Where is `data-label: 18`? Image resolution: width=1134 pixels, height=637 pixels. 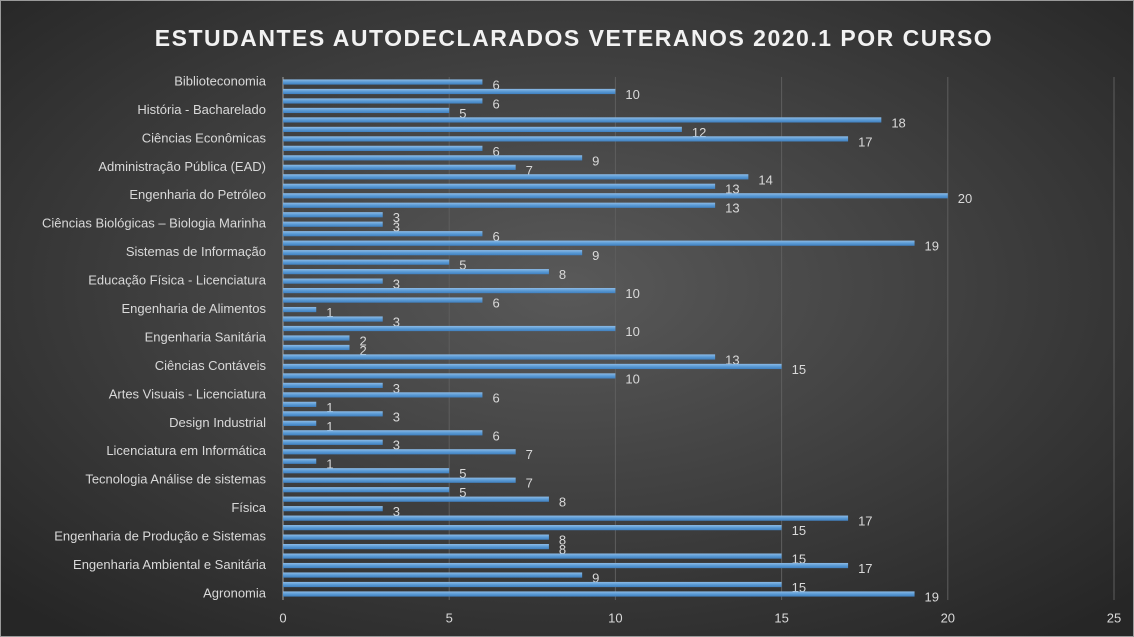 data-label: 18 is located at coordinates (898, 122).